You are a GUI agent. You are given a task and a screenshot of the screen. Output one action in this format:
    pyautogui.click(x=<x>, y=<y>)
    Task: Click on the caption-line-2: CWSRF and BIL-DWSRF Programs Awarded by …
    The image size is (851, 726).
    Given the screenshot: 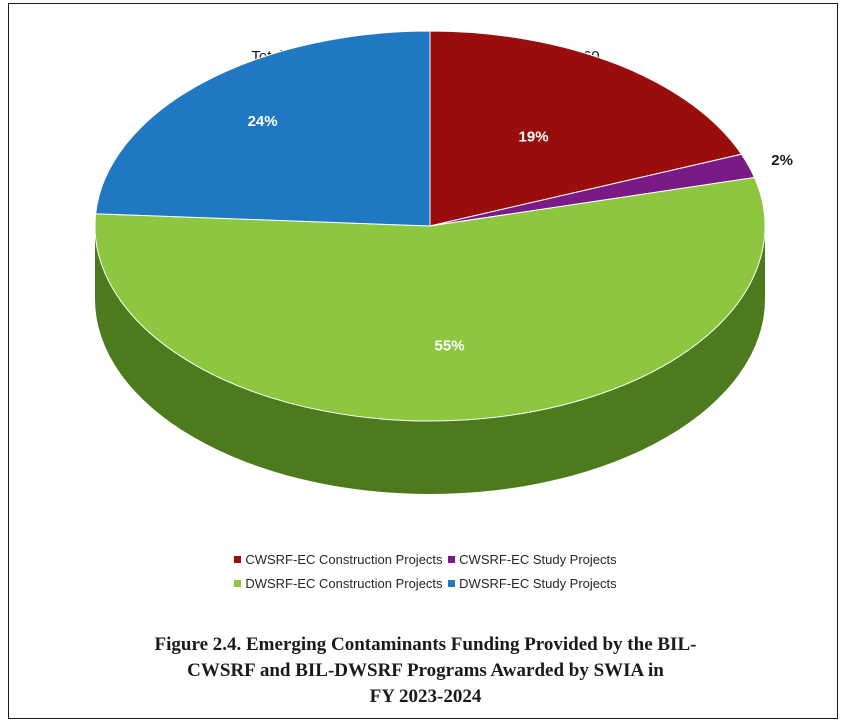 What is the action you would take?
    pyautogui.click(x=425, y=670)
    